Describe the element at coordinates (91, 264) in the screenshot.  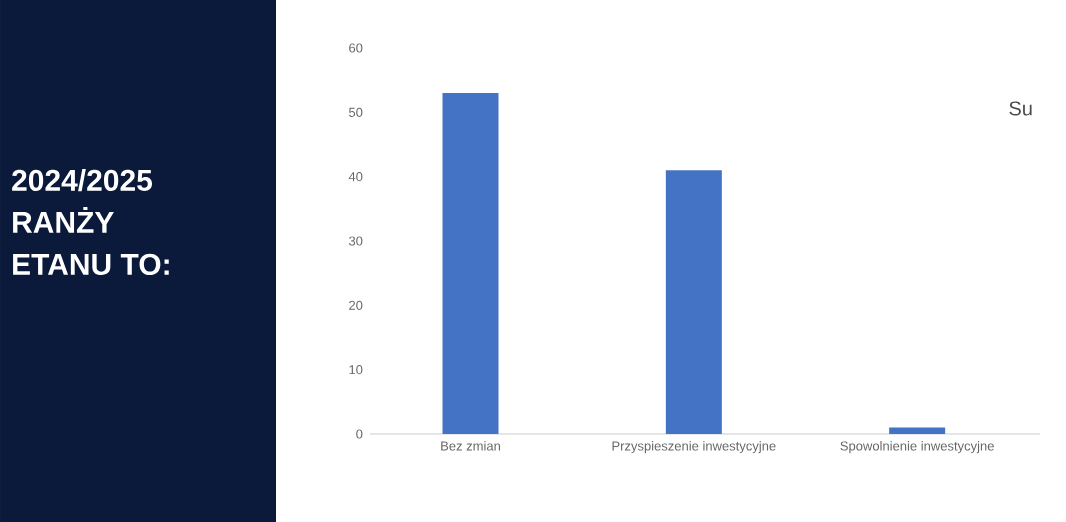
I see `text: ETANU TO:` at that location.